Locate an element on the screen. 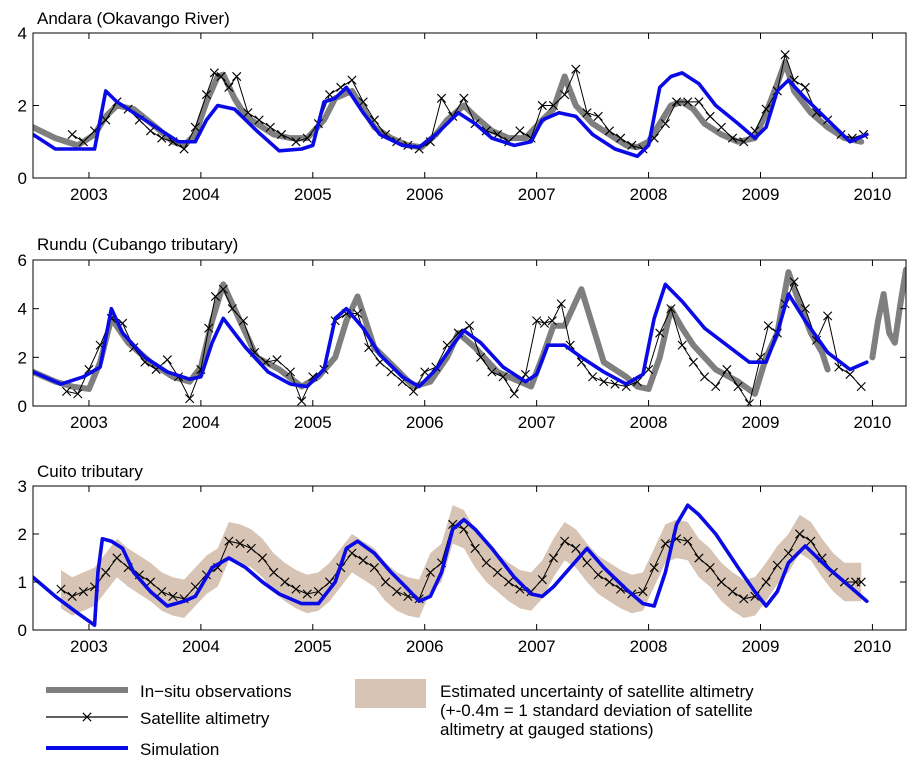  legend-insitu-label: In−situ observations is located at coordinates (216, 691).